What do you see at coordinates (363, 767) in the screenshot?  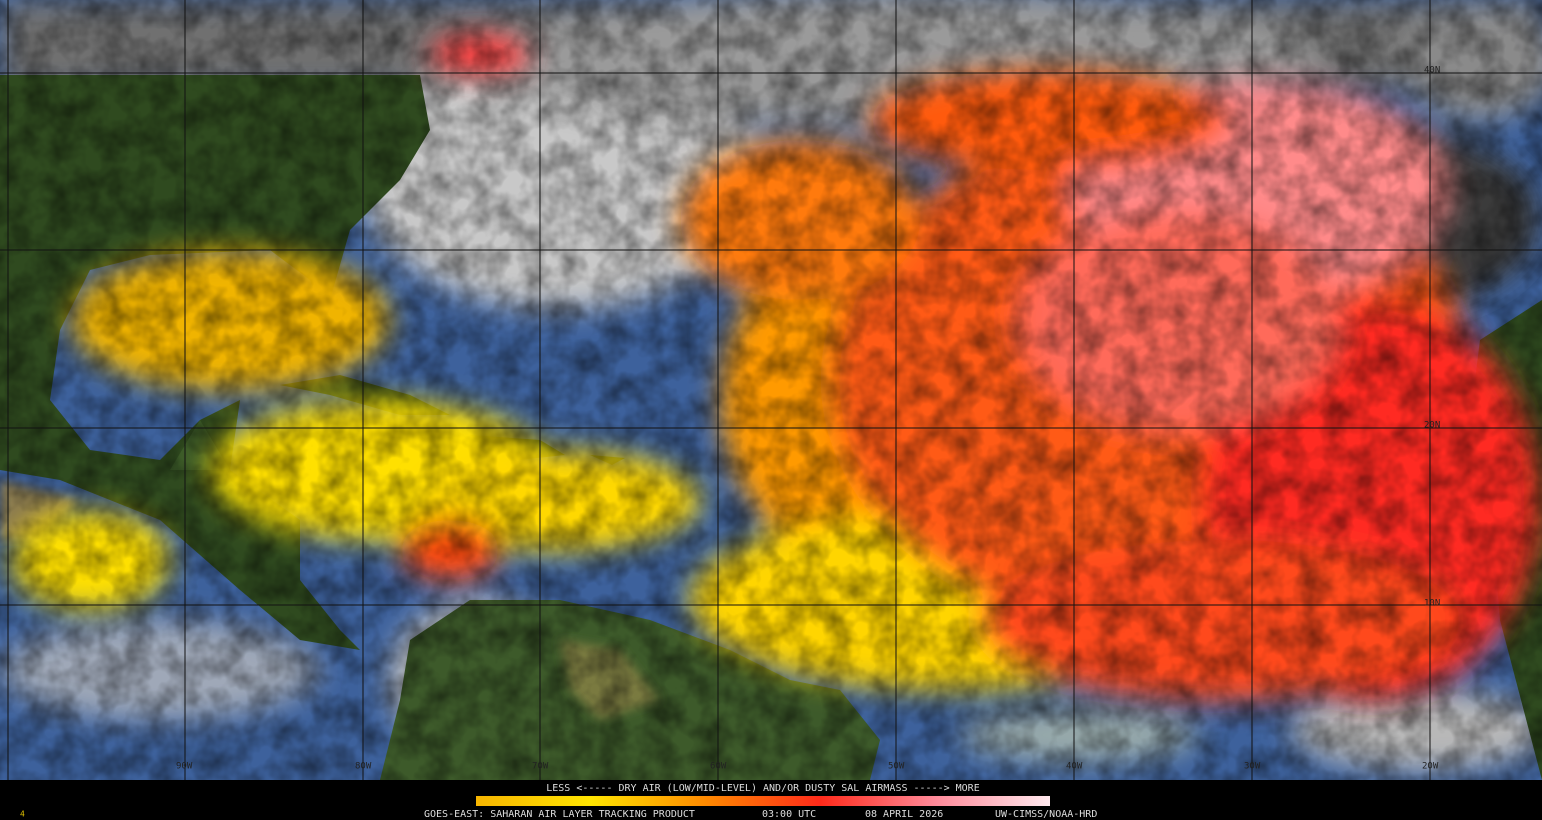 I see `lon-label: 80W` at bounding box center [363, 767].